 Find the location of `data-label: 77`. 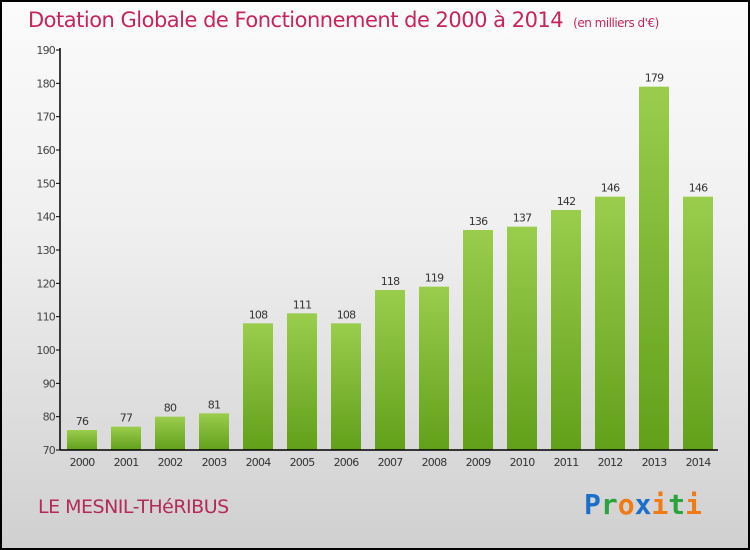

data-label: 77 is located at coordinates (126, 418).